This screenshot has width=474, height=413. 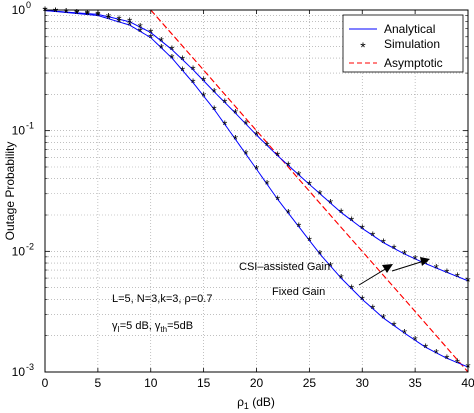 I want to click on legend: Analytical * Simulation Asymptotic, so click(x=403, y=43).